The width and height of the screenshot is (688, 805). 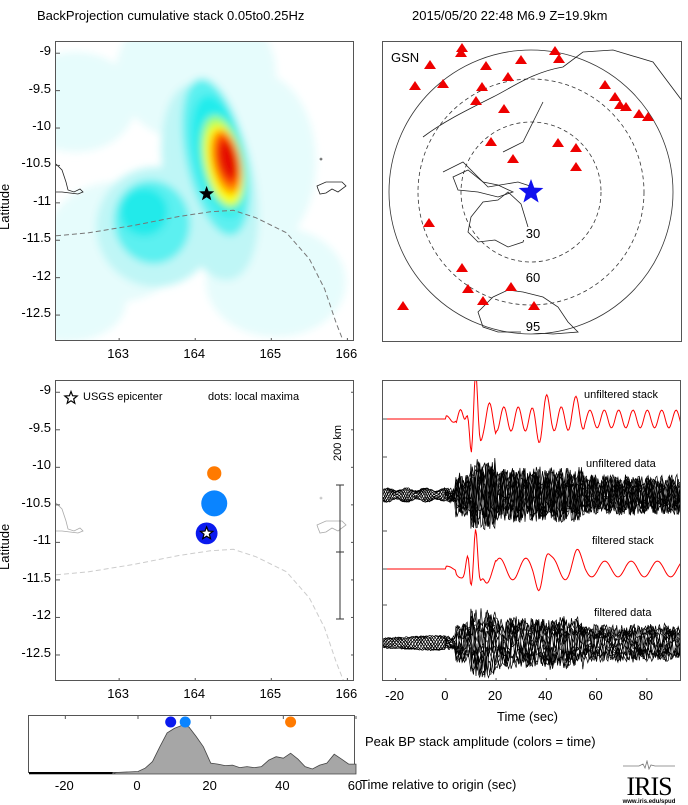 I want to click on heatmap-contour, so click(x=228, y=160).